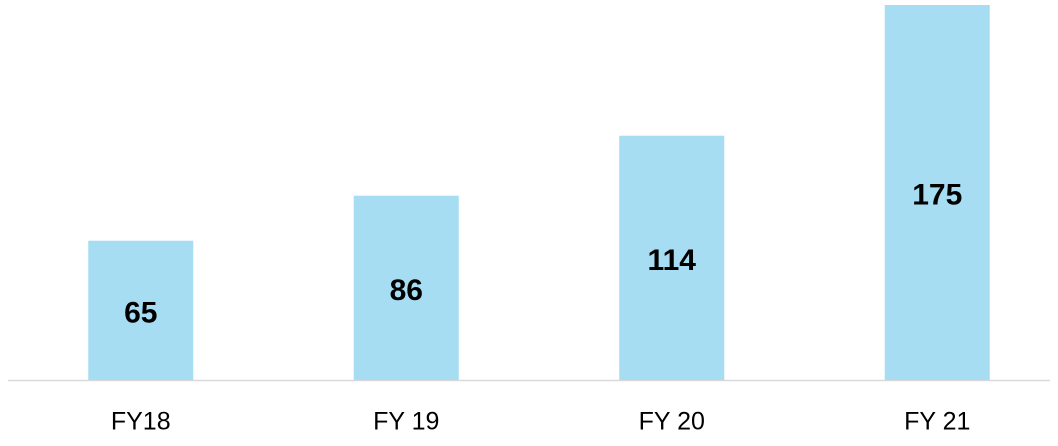 The image size is (1058, 446). I want to click on value-label: 86, so click(406, 290).